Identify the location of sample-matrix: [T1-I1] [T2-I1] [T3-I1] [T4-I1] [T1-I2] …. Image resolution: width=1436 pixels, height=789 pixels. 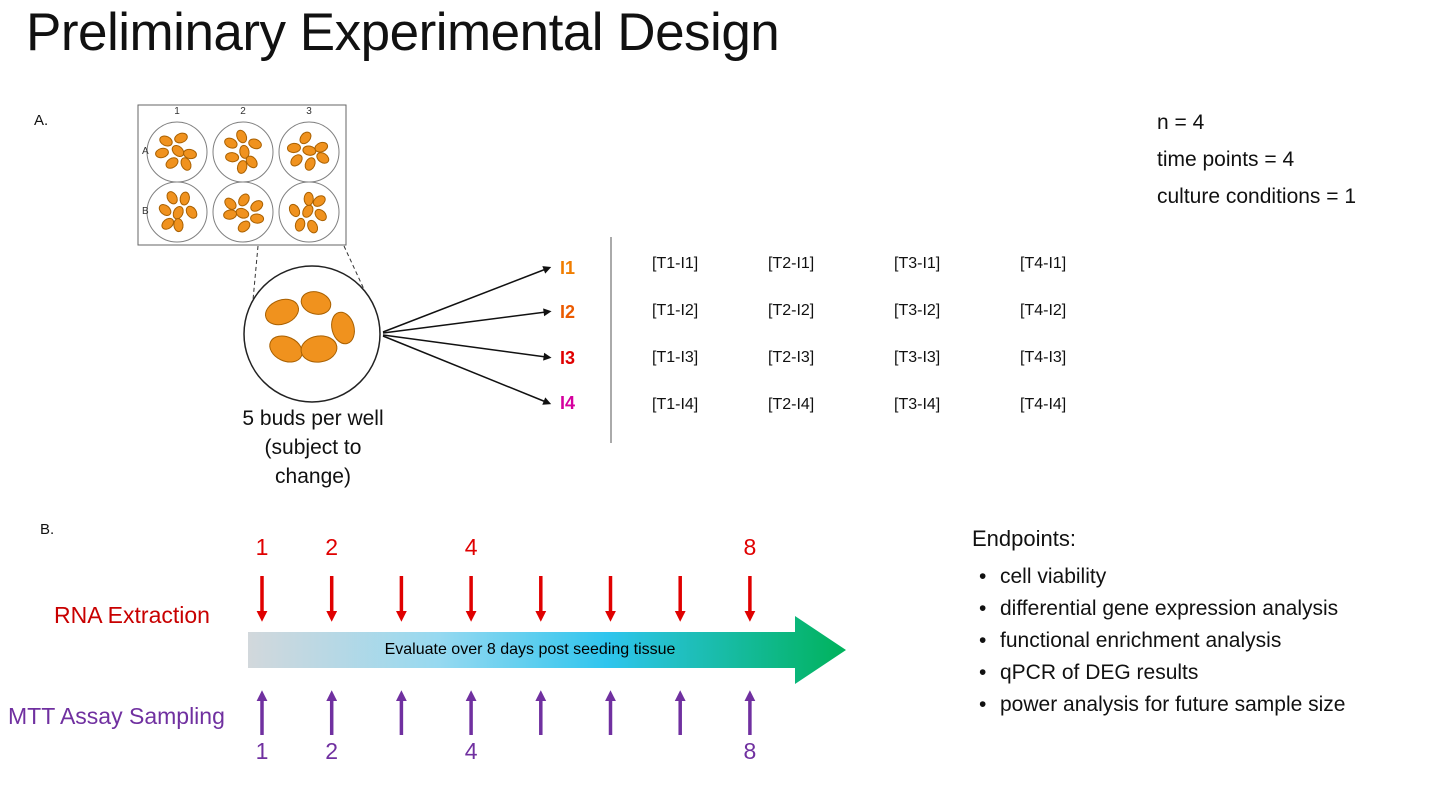
(899, 334).